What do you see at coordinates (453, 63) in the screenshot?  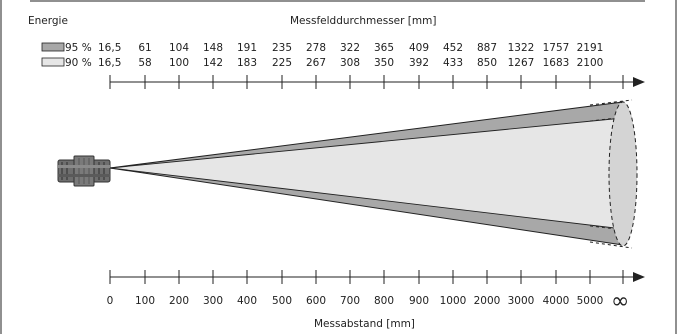 I see `spot-value-90: 433` at bounding box center [453, 63].